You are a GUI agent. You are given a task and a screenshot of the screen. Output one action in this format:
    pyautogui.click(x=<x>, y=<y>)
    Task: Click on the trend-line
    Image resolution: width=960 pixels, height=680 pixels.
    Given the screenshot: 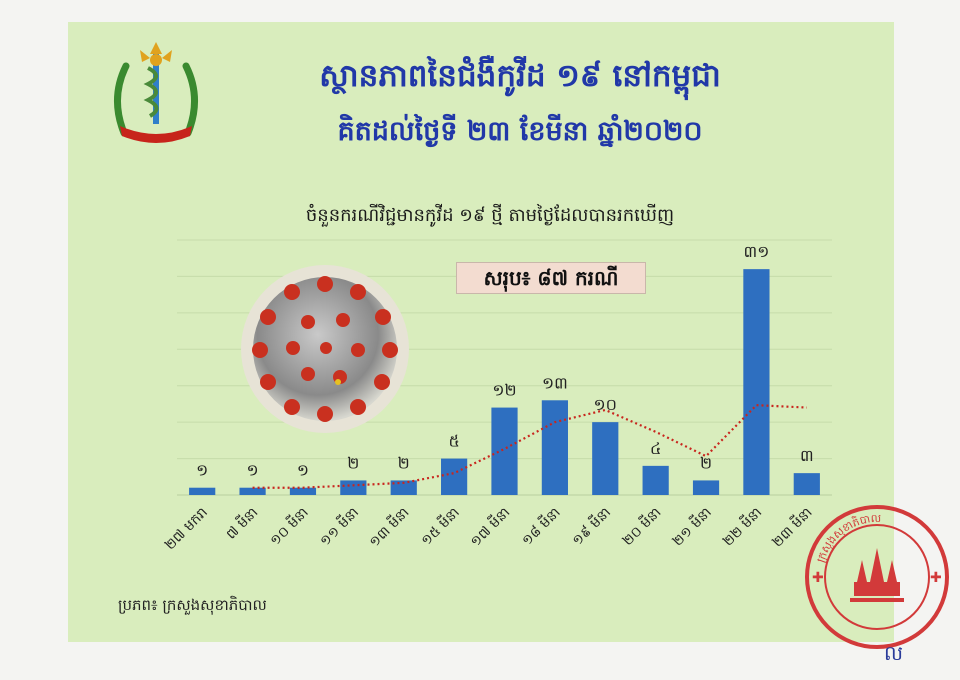 What is the action you would take?
    pyautogui.click(x=529, y=446)
    